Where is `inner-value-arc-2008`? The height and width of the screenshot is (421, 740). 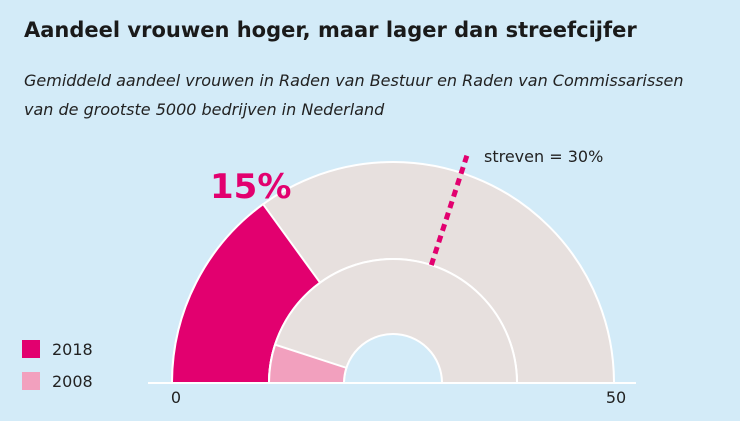 inner-value-arc-2008 is located at coordinates (307, 363).